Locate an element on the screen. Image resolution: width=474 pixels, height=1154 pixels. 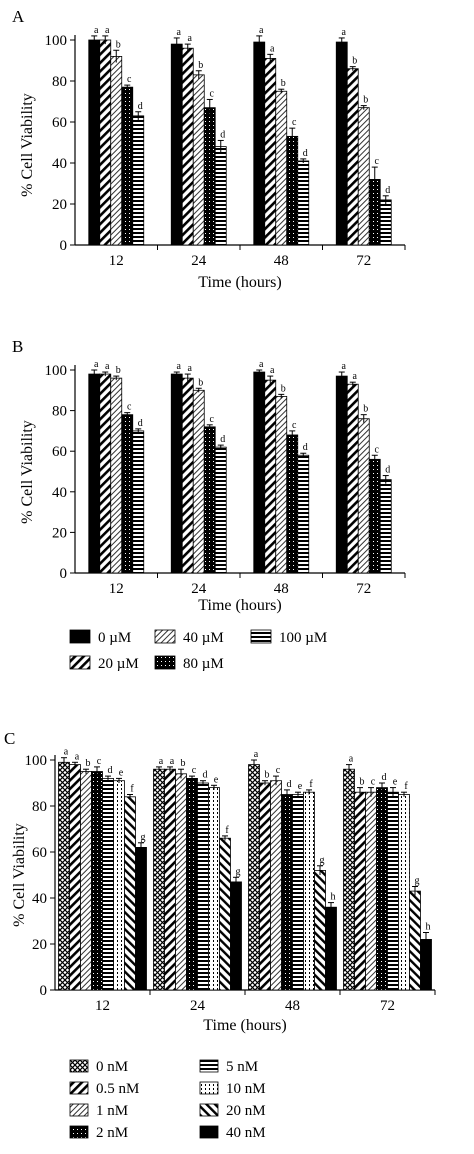
significance-letter: h is located at coordinates (333, 897).